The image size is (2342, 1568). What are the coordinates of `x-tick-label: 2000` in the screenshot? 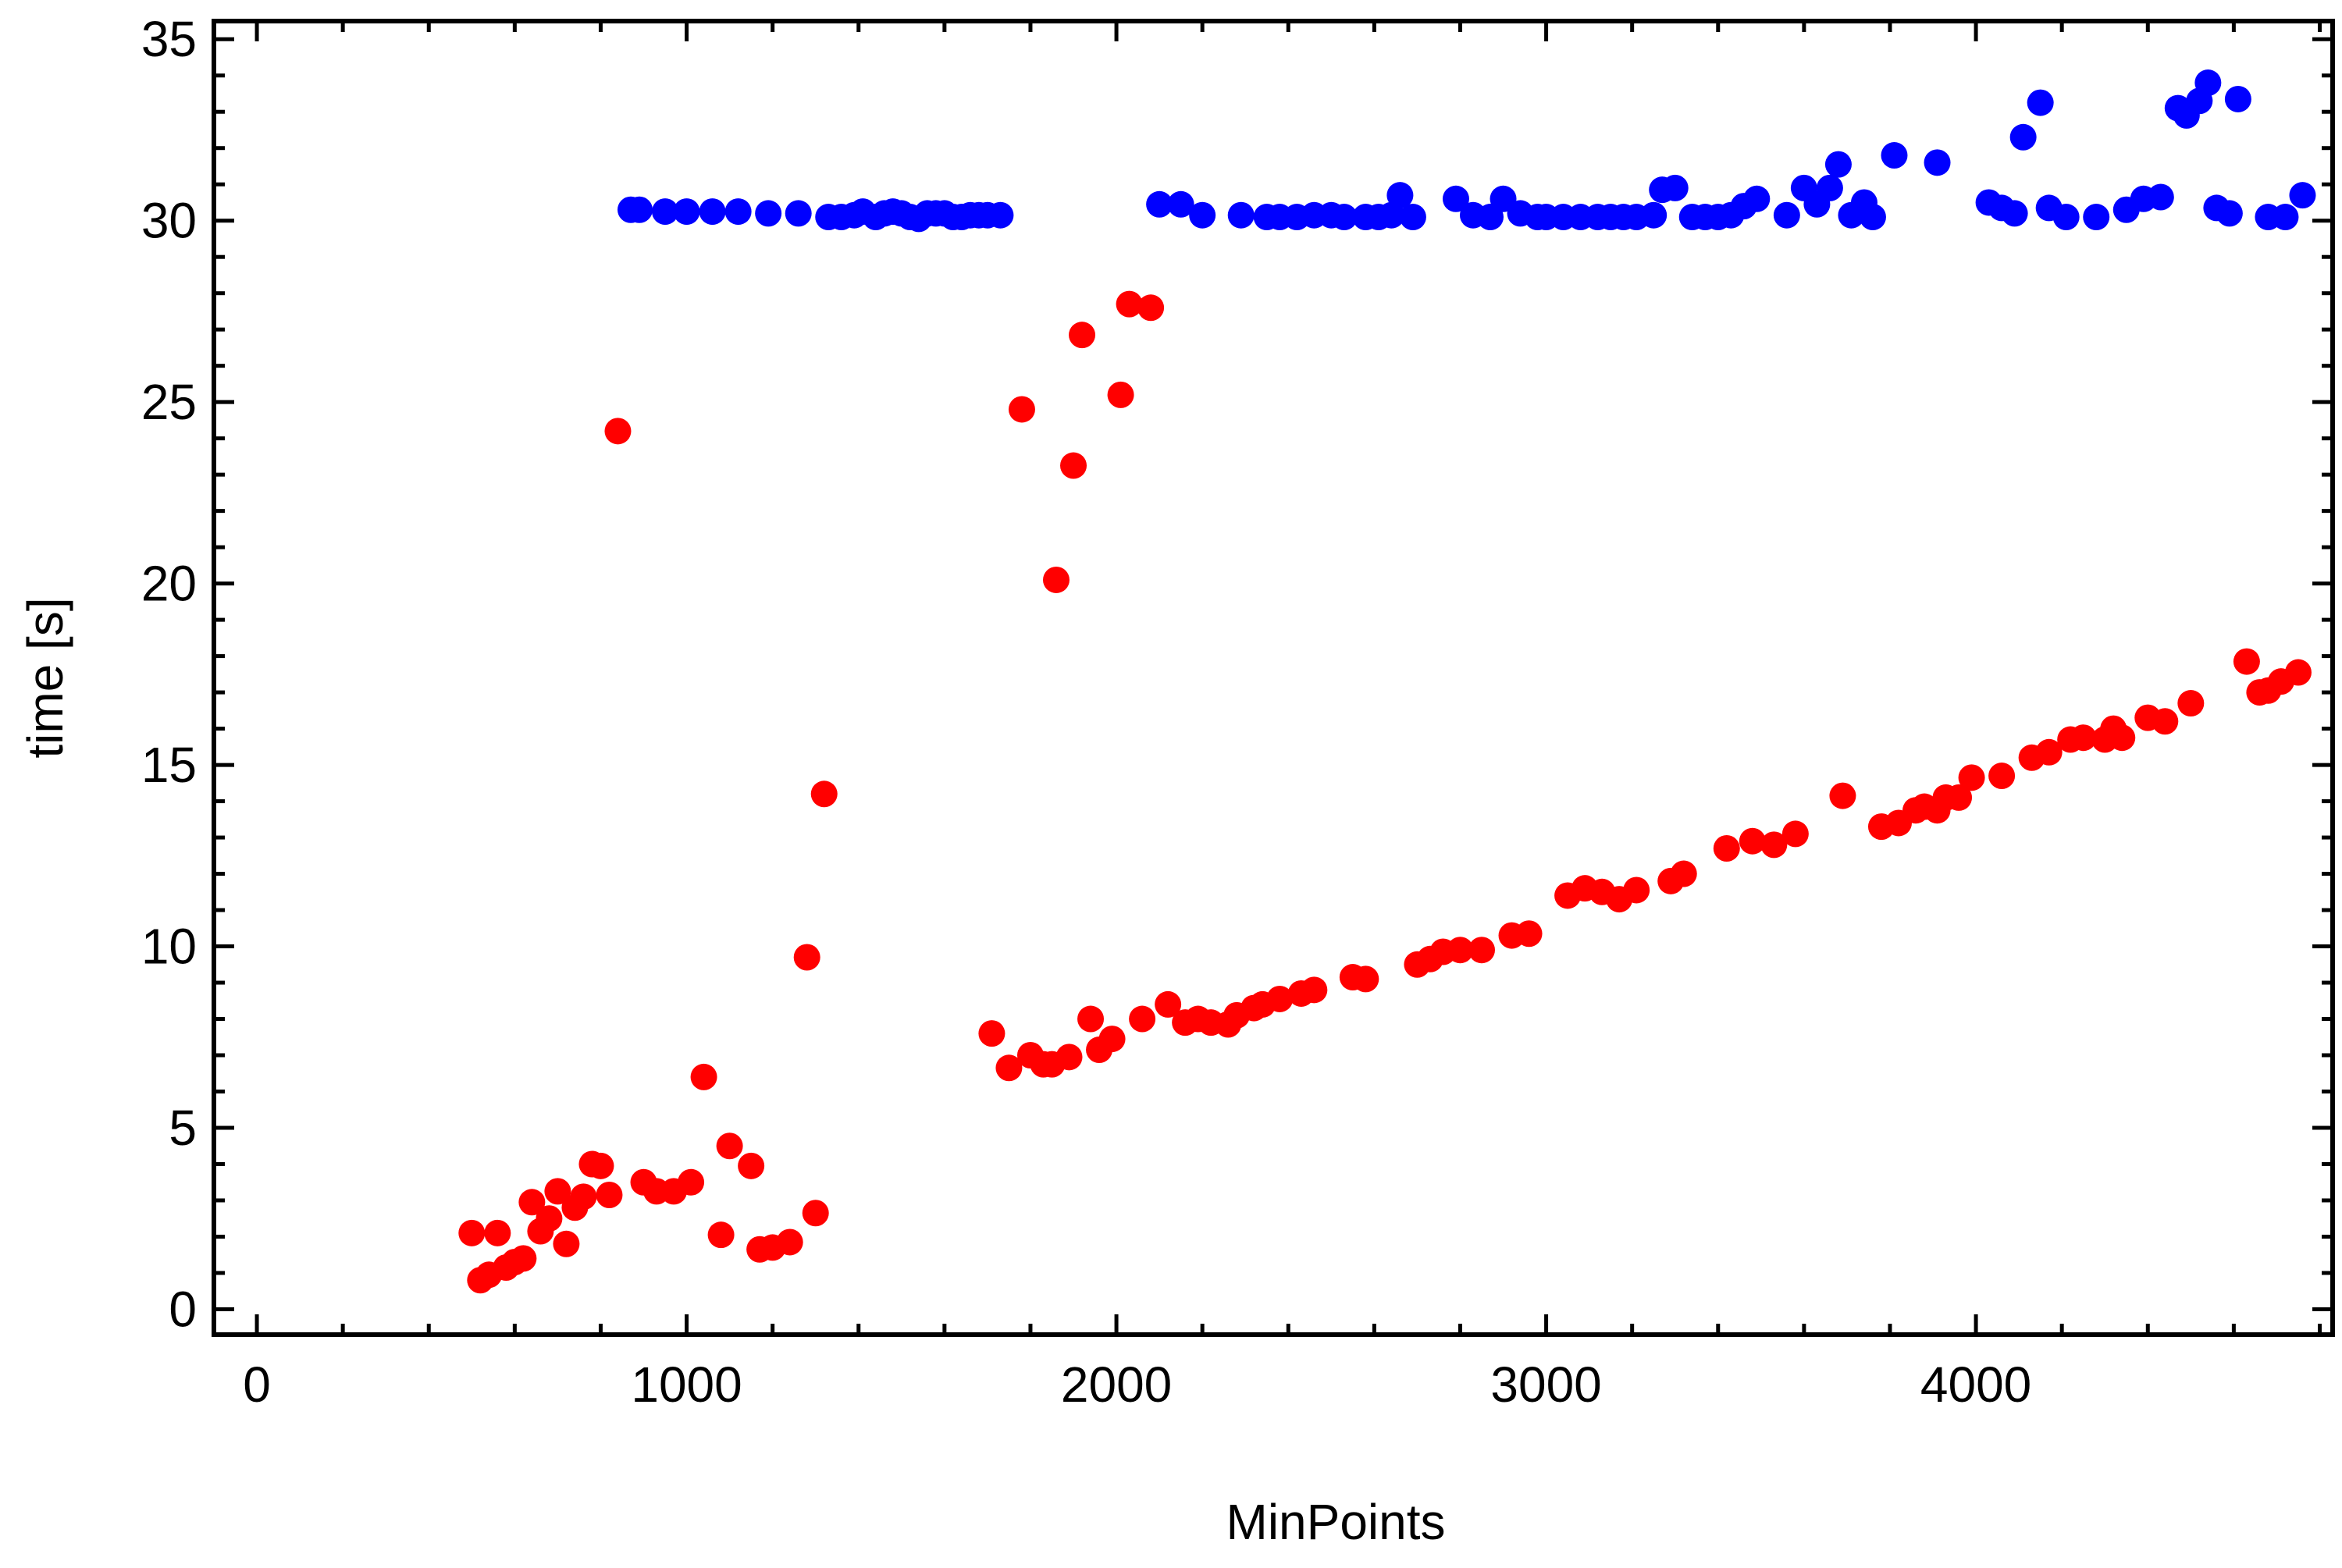 It's located at (1116, 1384).